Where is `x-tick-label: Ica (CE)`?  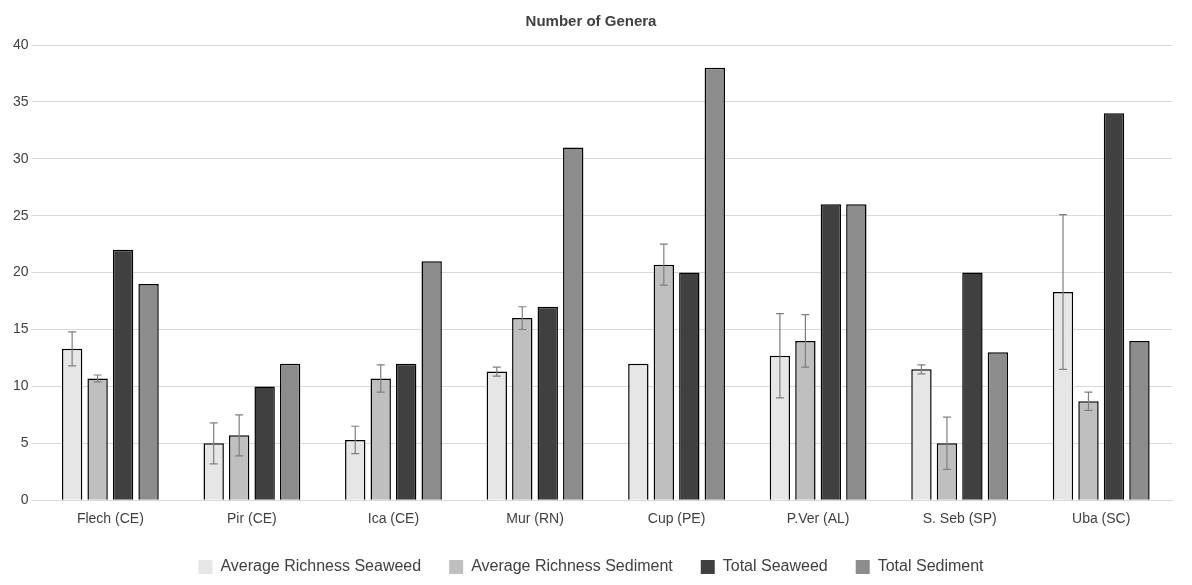
x-tick-label: Ica (CE) is located at coordinates (393, 518).